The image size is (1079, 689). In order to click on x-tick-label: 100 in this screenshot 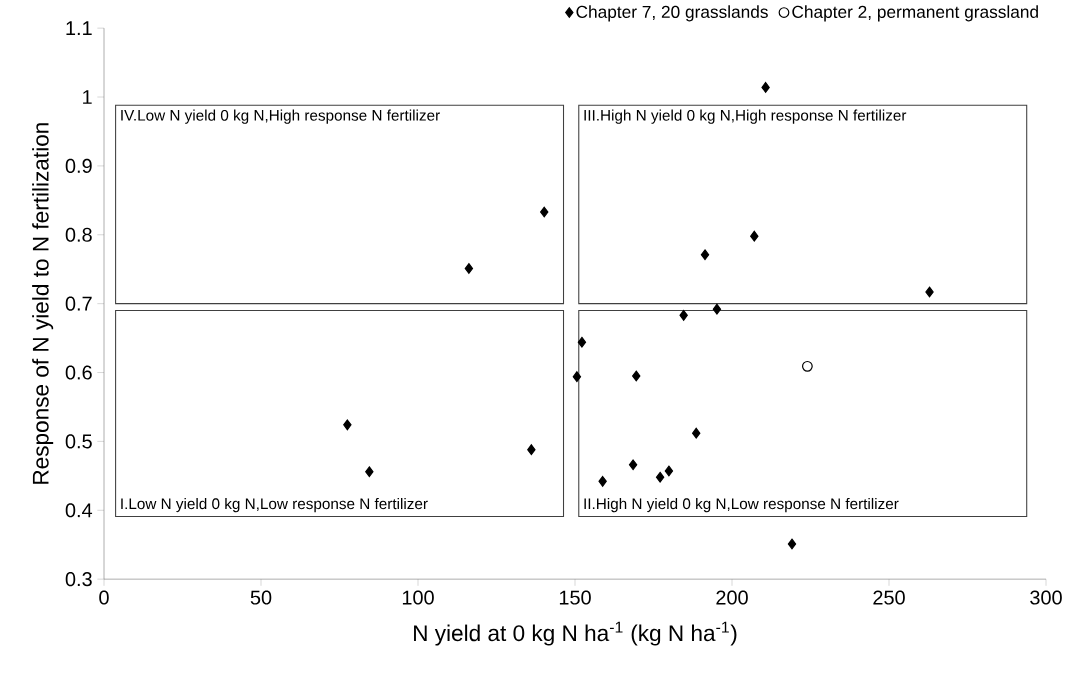, I will do `click(418, 597)`.